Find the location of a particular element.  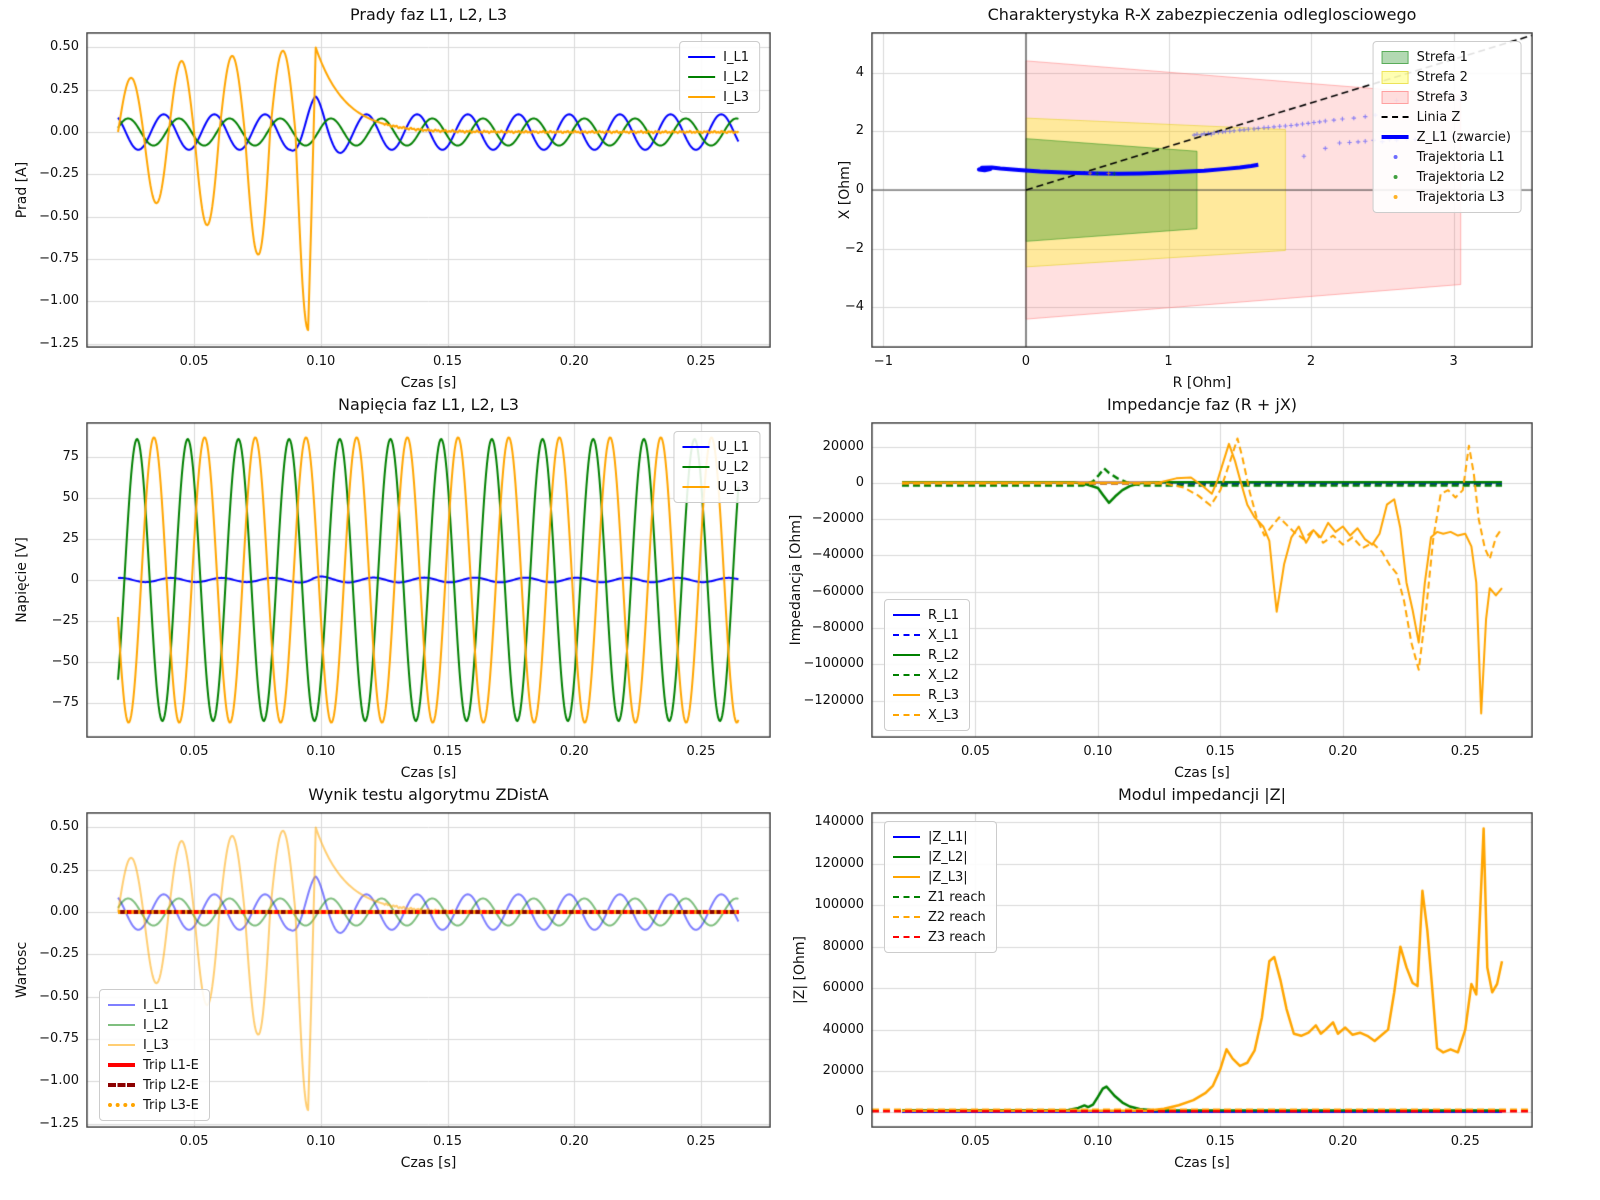

x-axis-label-impedances: Czas [s] is located at coordinates (1202, 773).